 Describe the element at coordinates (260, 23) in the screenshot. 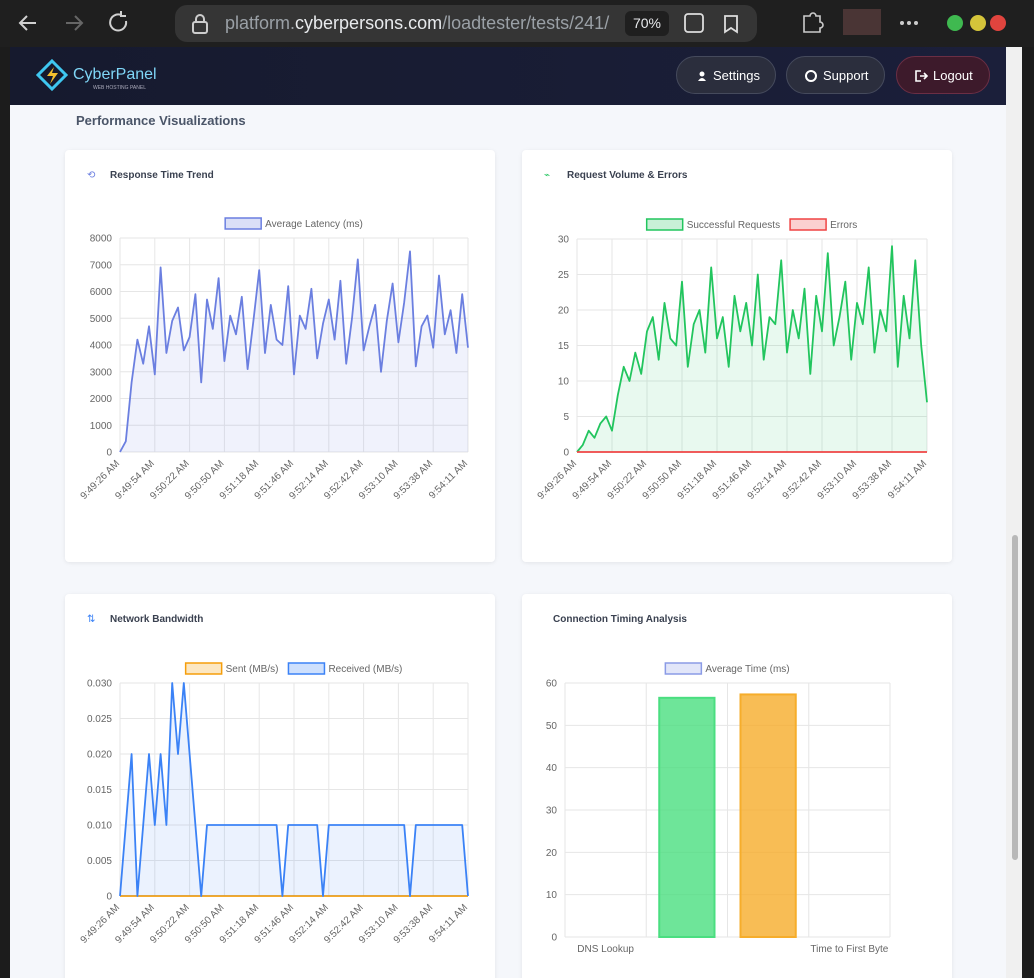

I see `url-prefix: platform.` at that location.